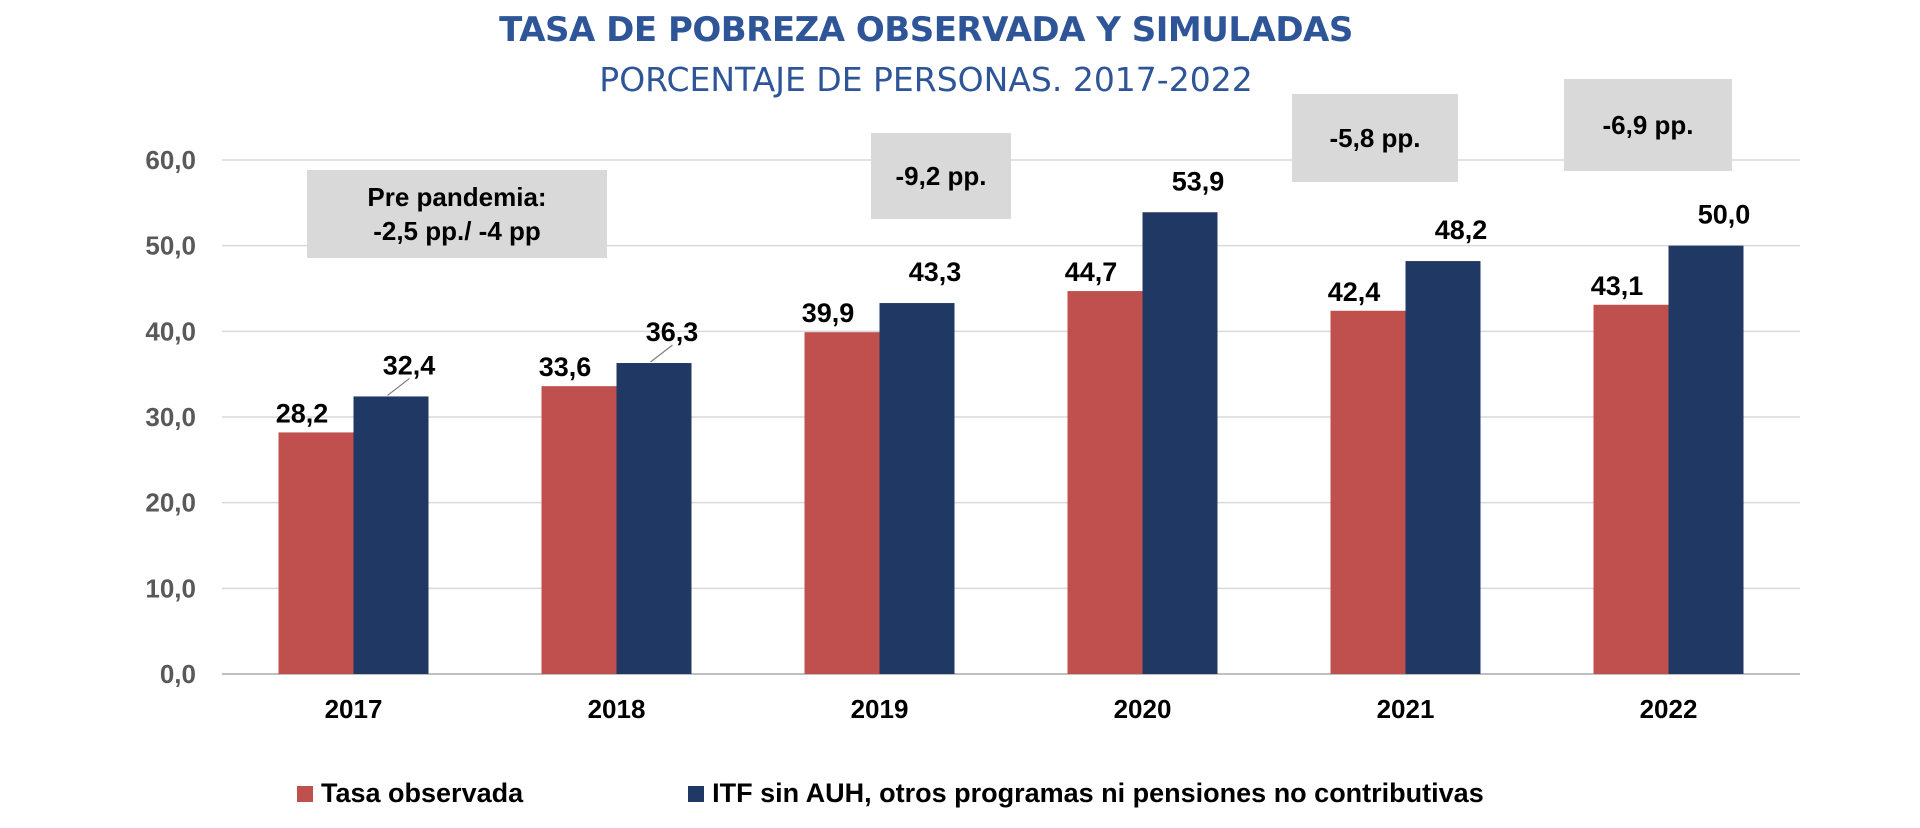 This screenshot has height=828, width=1920. I want to click on annotation-box-2022: -6,9 pp., so click(1648, 125).